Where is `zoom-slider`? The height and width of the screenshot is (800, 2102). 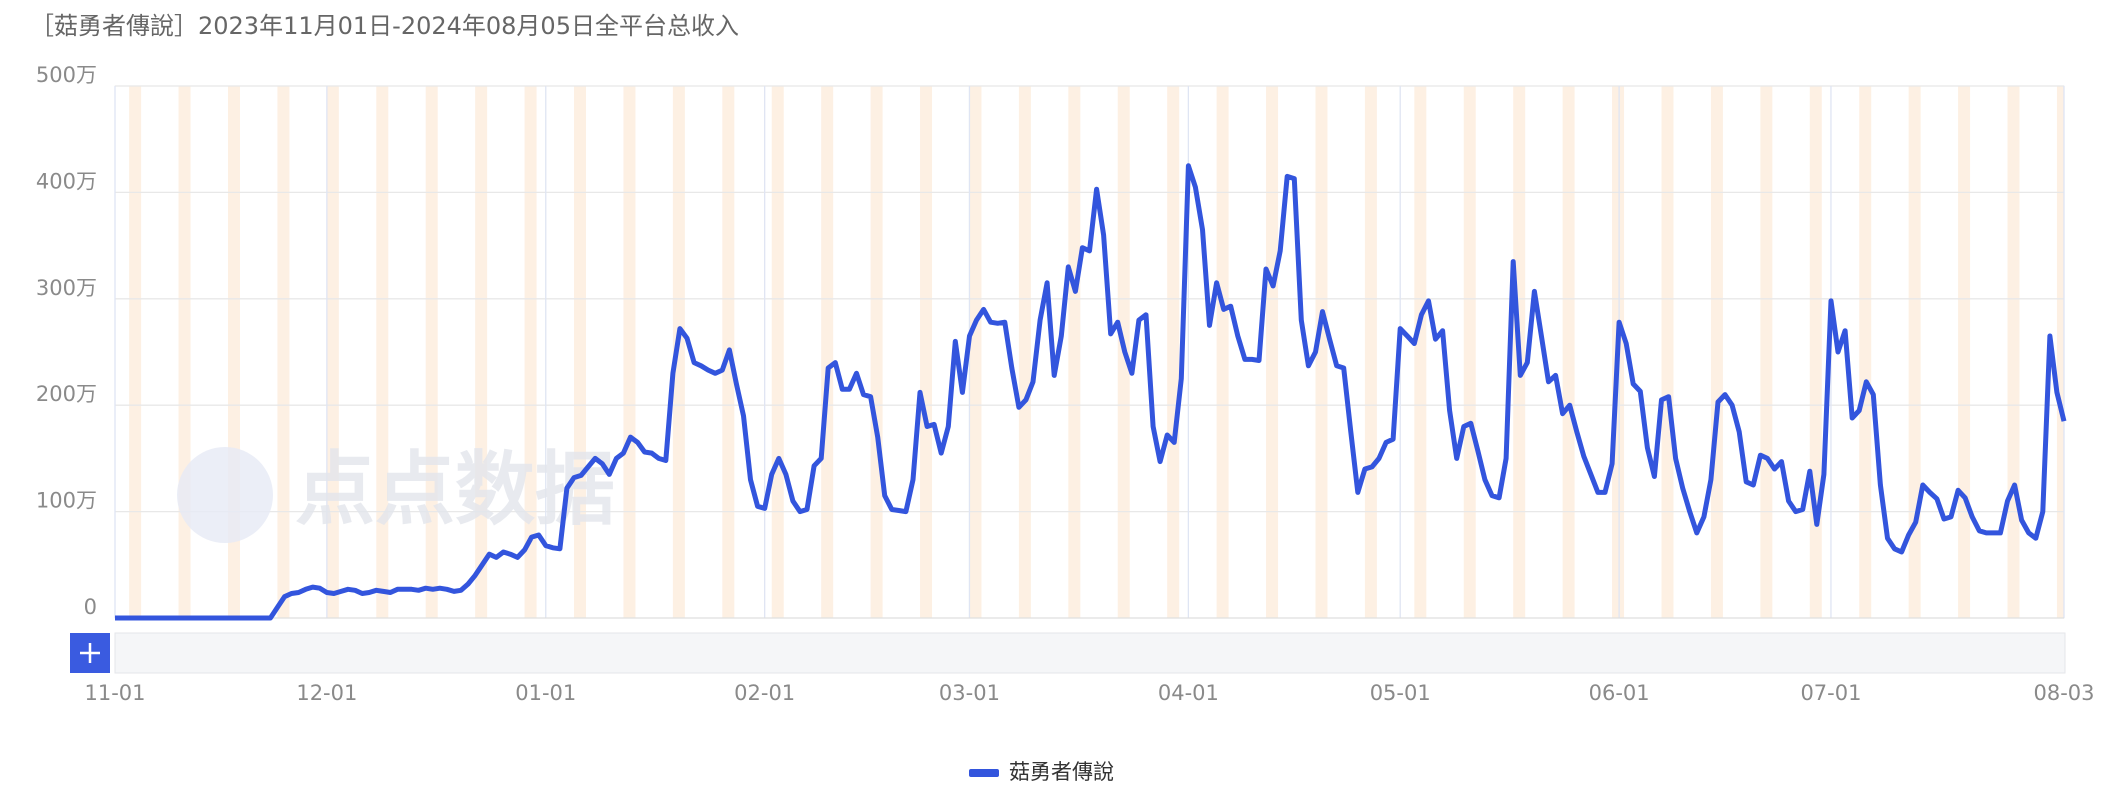
zoom-slider is located at coordinates (1090, 653).